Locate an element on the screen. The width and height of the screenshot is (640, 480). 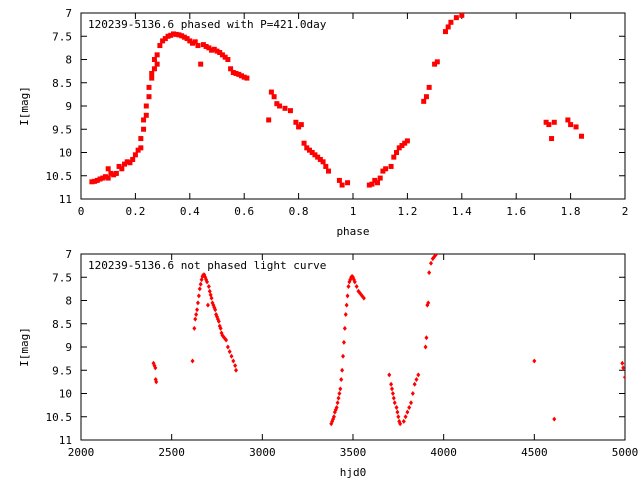
x-tick-label: 2500 is located at coordinates (171, 452).